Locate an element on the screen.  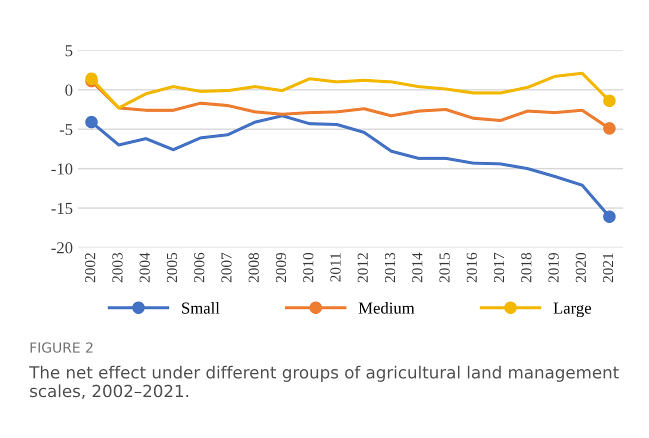
x-tick-label: 2019 is located at coordinates (553, 267).